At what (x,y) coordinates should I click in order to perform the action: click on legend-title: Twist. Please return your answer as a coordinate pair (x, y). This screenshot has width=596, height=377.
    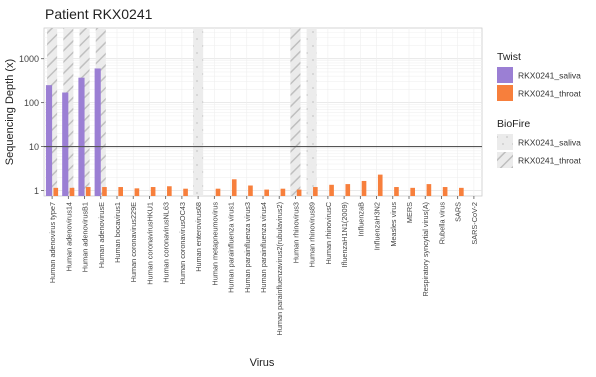
    Looking at the image, I should click on (509, 57).